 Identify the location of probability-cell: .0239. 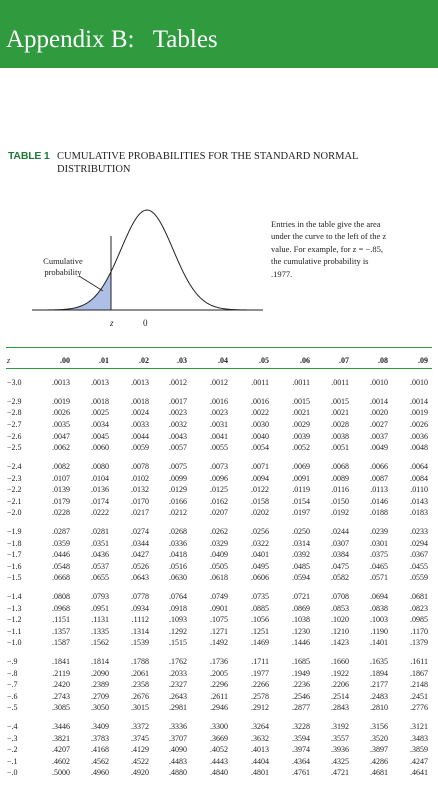
(379, 531).